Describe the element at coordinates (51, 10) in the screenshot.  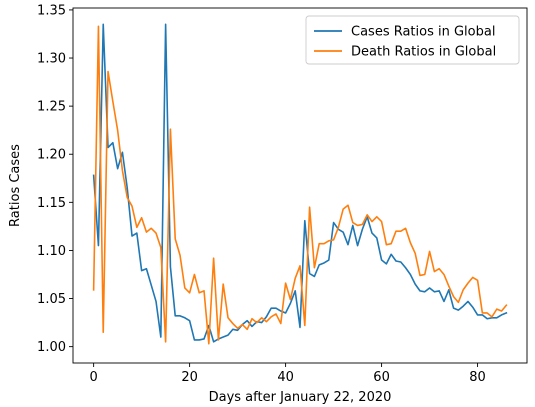
I see `y-tick-label: 1.35` at that location.